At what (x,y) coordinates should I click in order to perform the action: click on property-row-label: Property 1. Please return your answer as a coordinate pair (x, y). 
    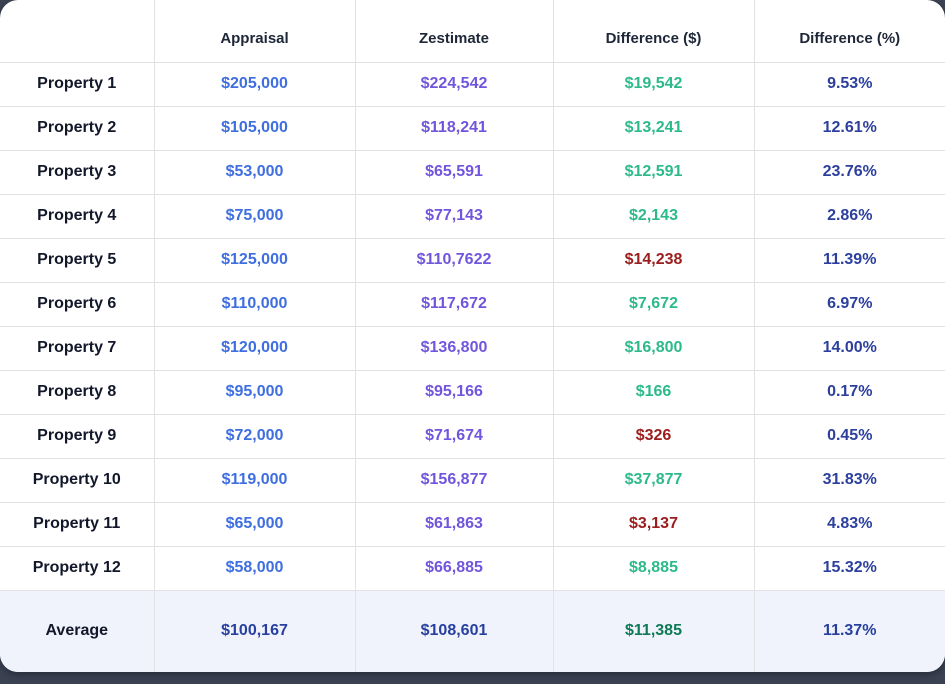
    Looking at the image, I should click on (77, 84).